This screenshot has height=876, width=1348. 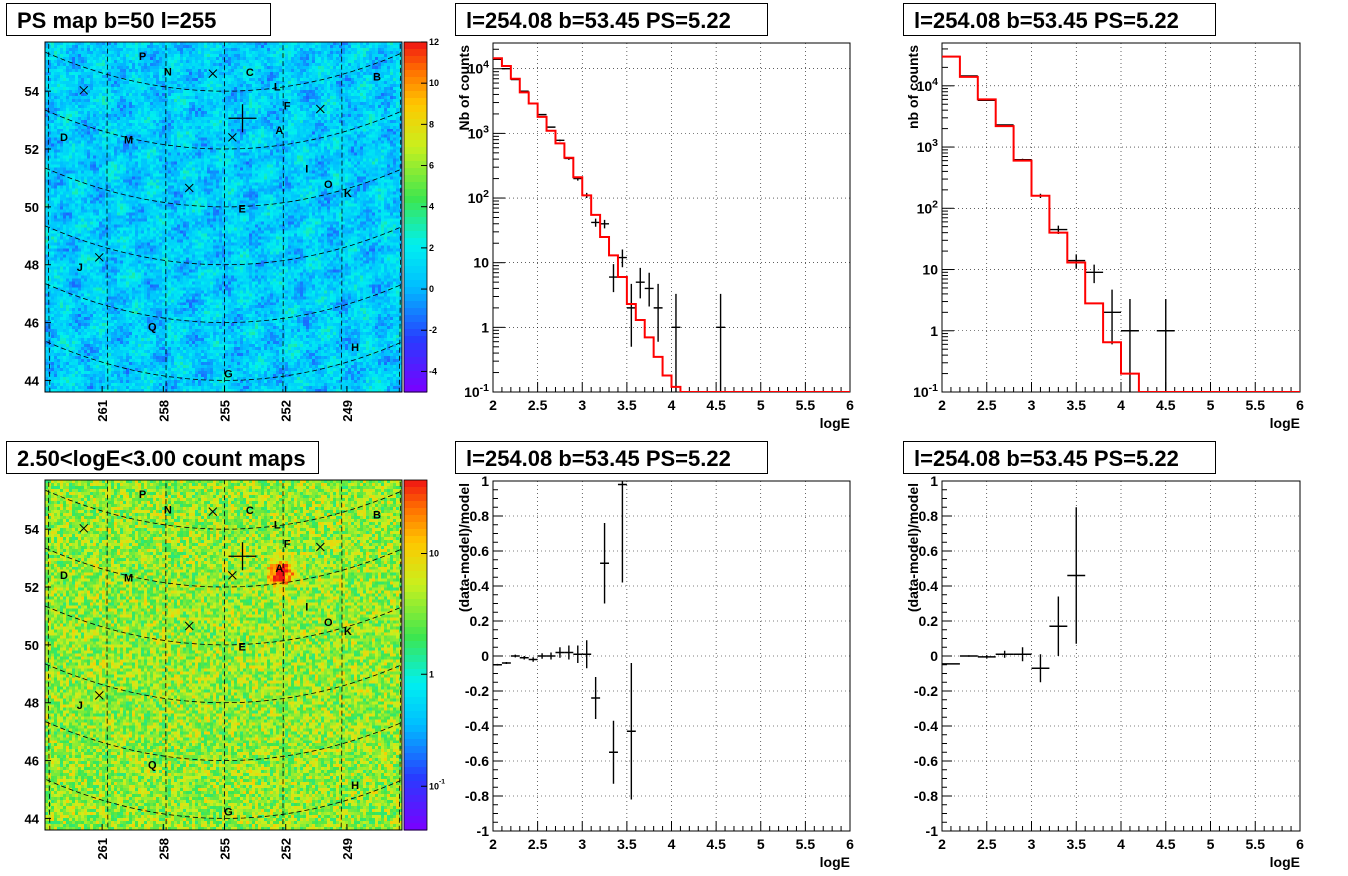 I want to click on x-tick-label: 4.5, so click(x=1166, y=405).